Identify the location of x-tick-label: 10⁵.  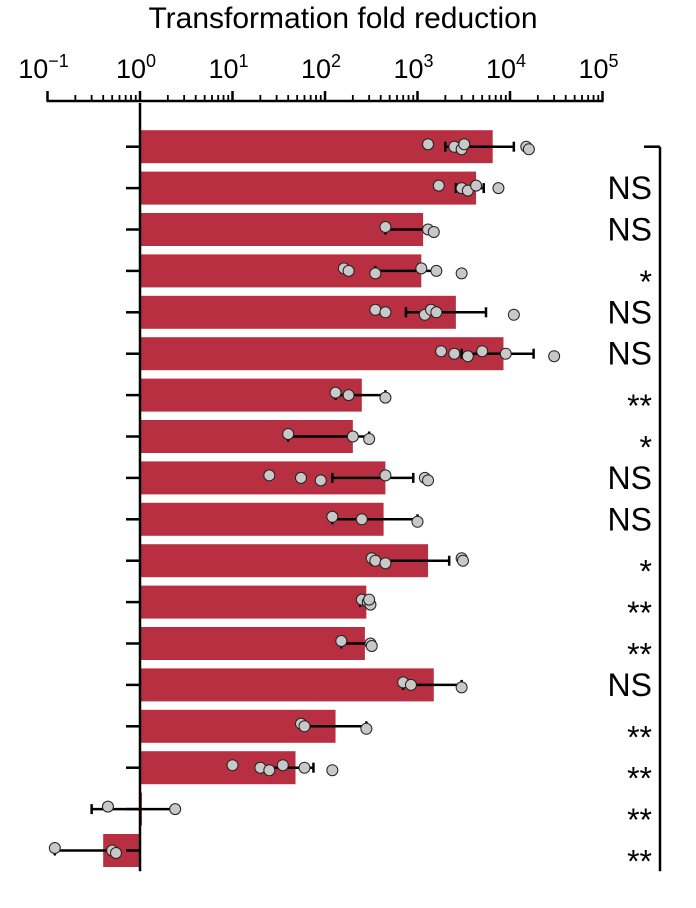
(598, 67).